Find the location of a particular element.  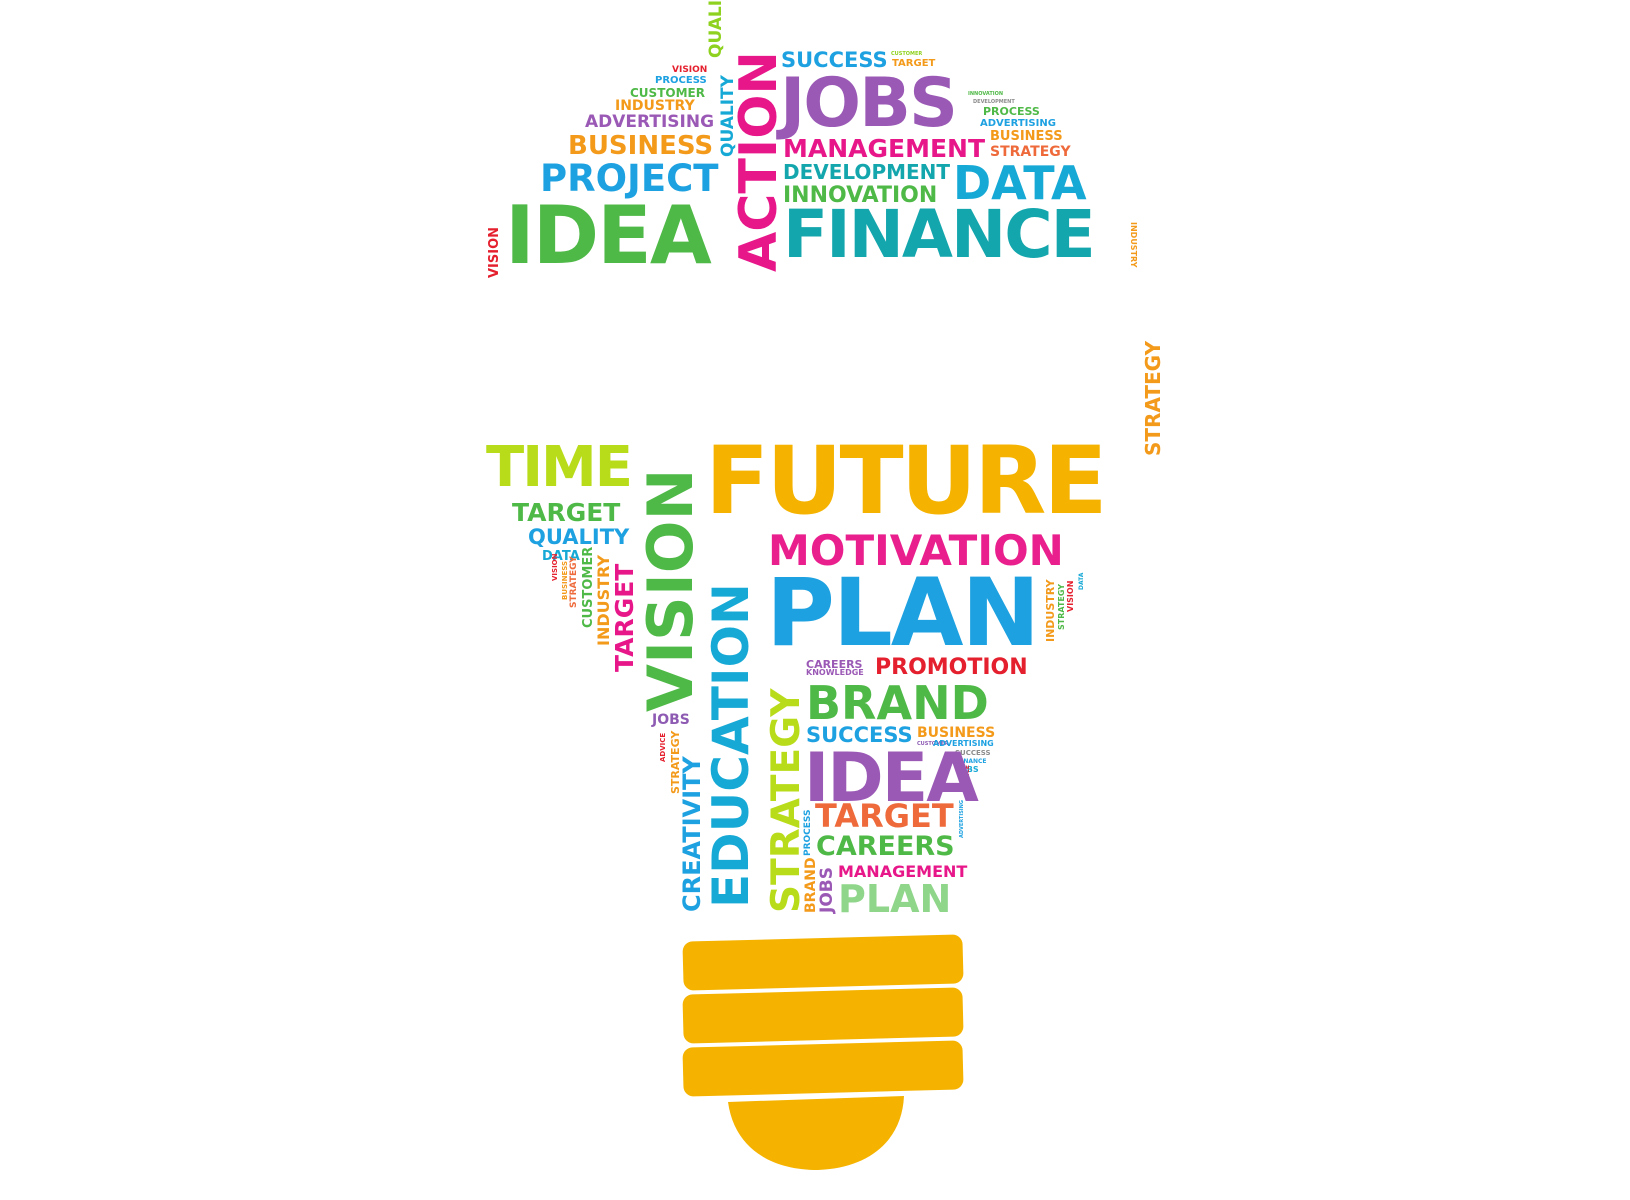

word: INDUSTRY is located at coordinates (655, 106).